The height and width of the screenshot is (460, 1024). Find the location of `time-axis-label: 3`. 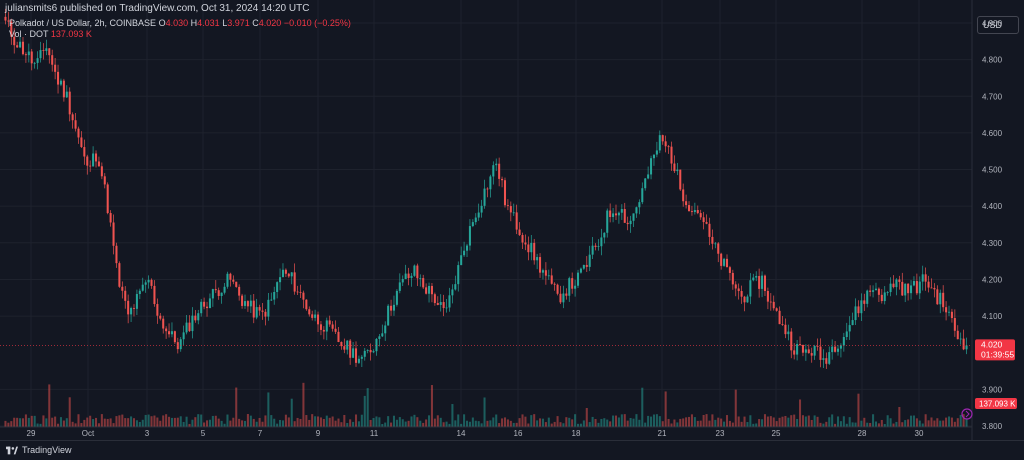

time-axis-label: 3 is located at coordinates (147, 433).